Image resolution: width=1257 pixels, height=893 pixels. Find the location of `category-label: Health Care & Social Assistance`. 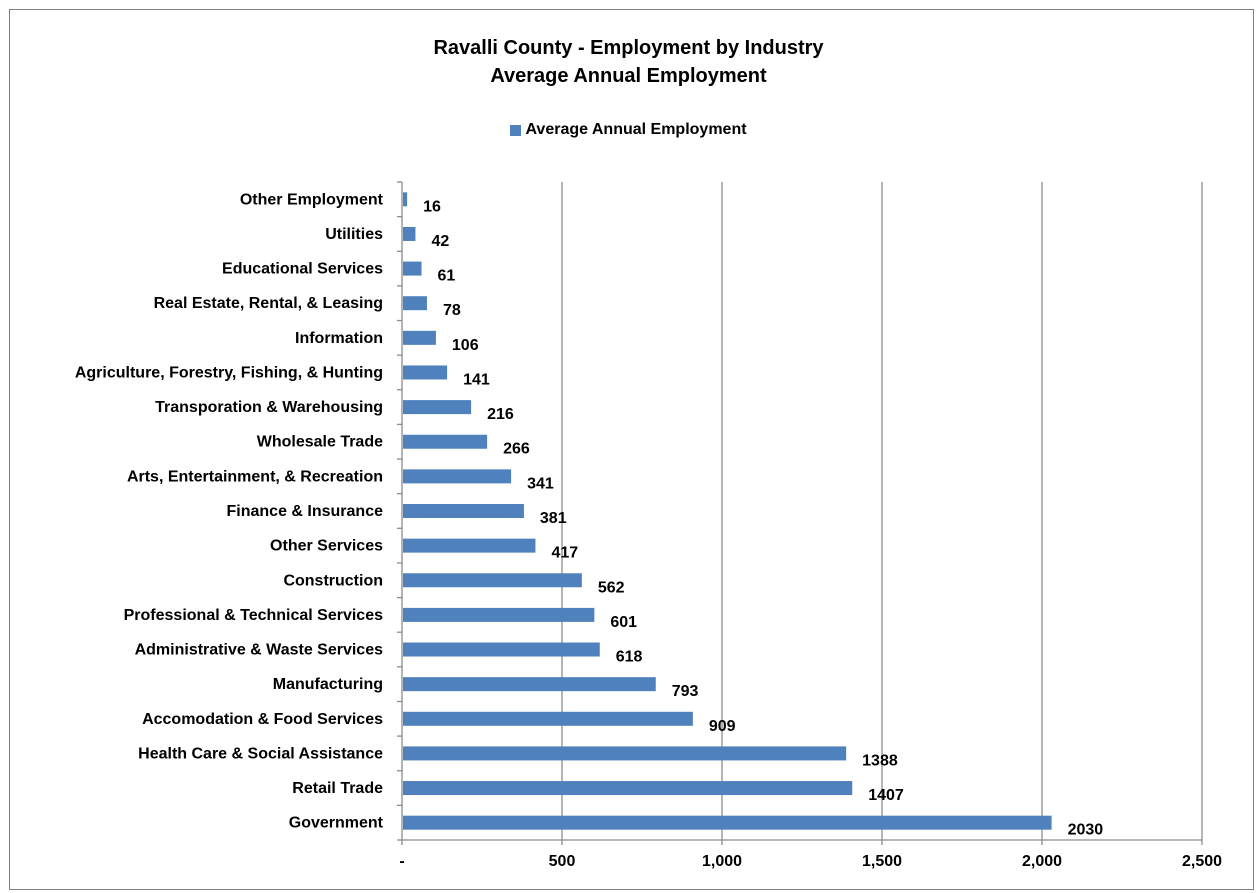

category-label: Health Care & Social Assistance is located at coordinates (260, 753).